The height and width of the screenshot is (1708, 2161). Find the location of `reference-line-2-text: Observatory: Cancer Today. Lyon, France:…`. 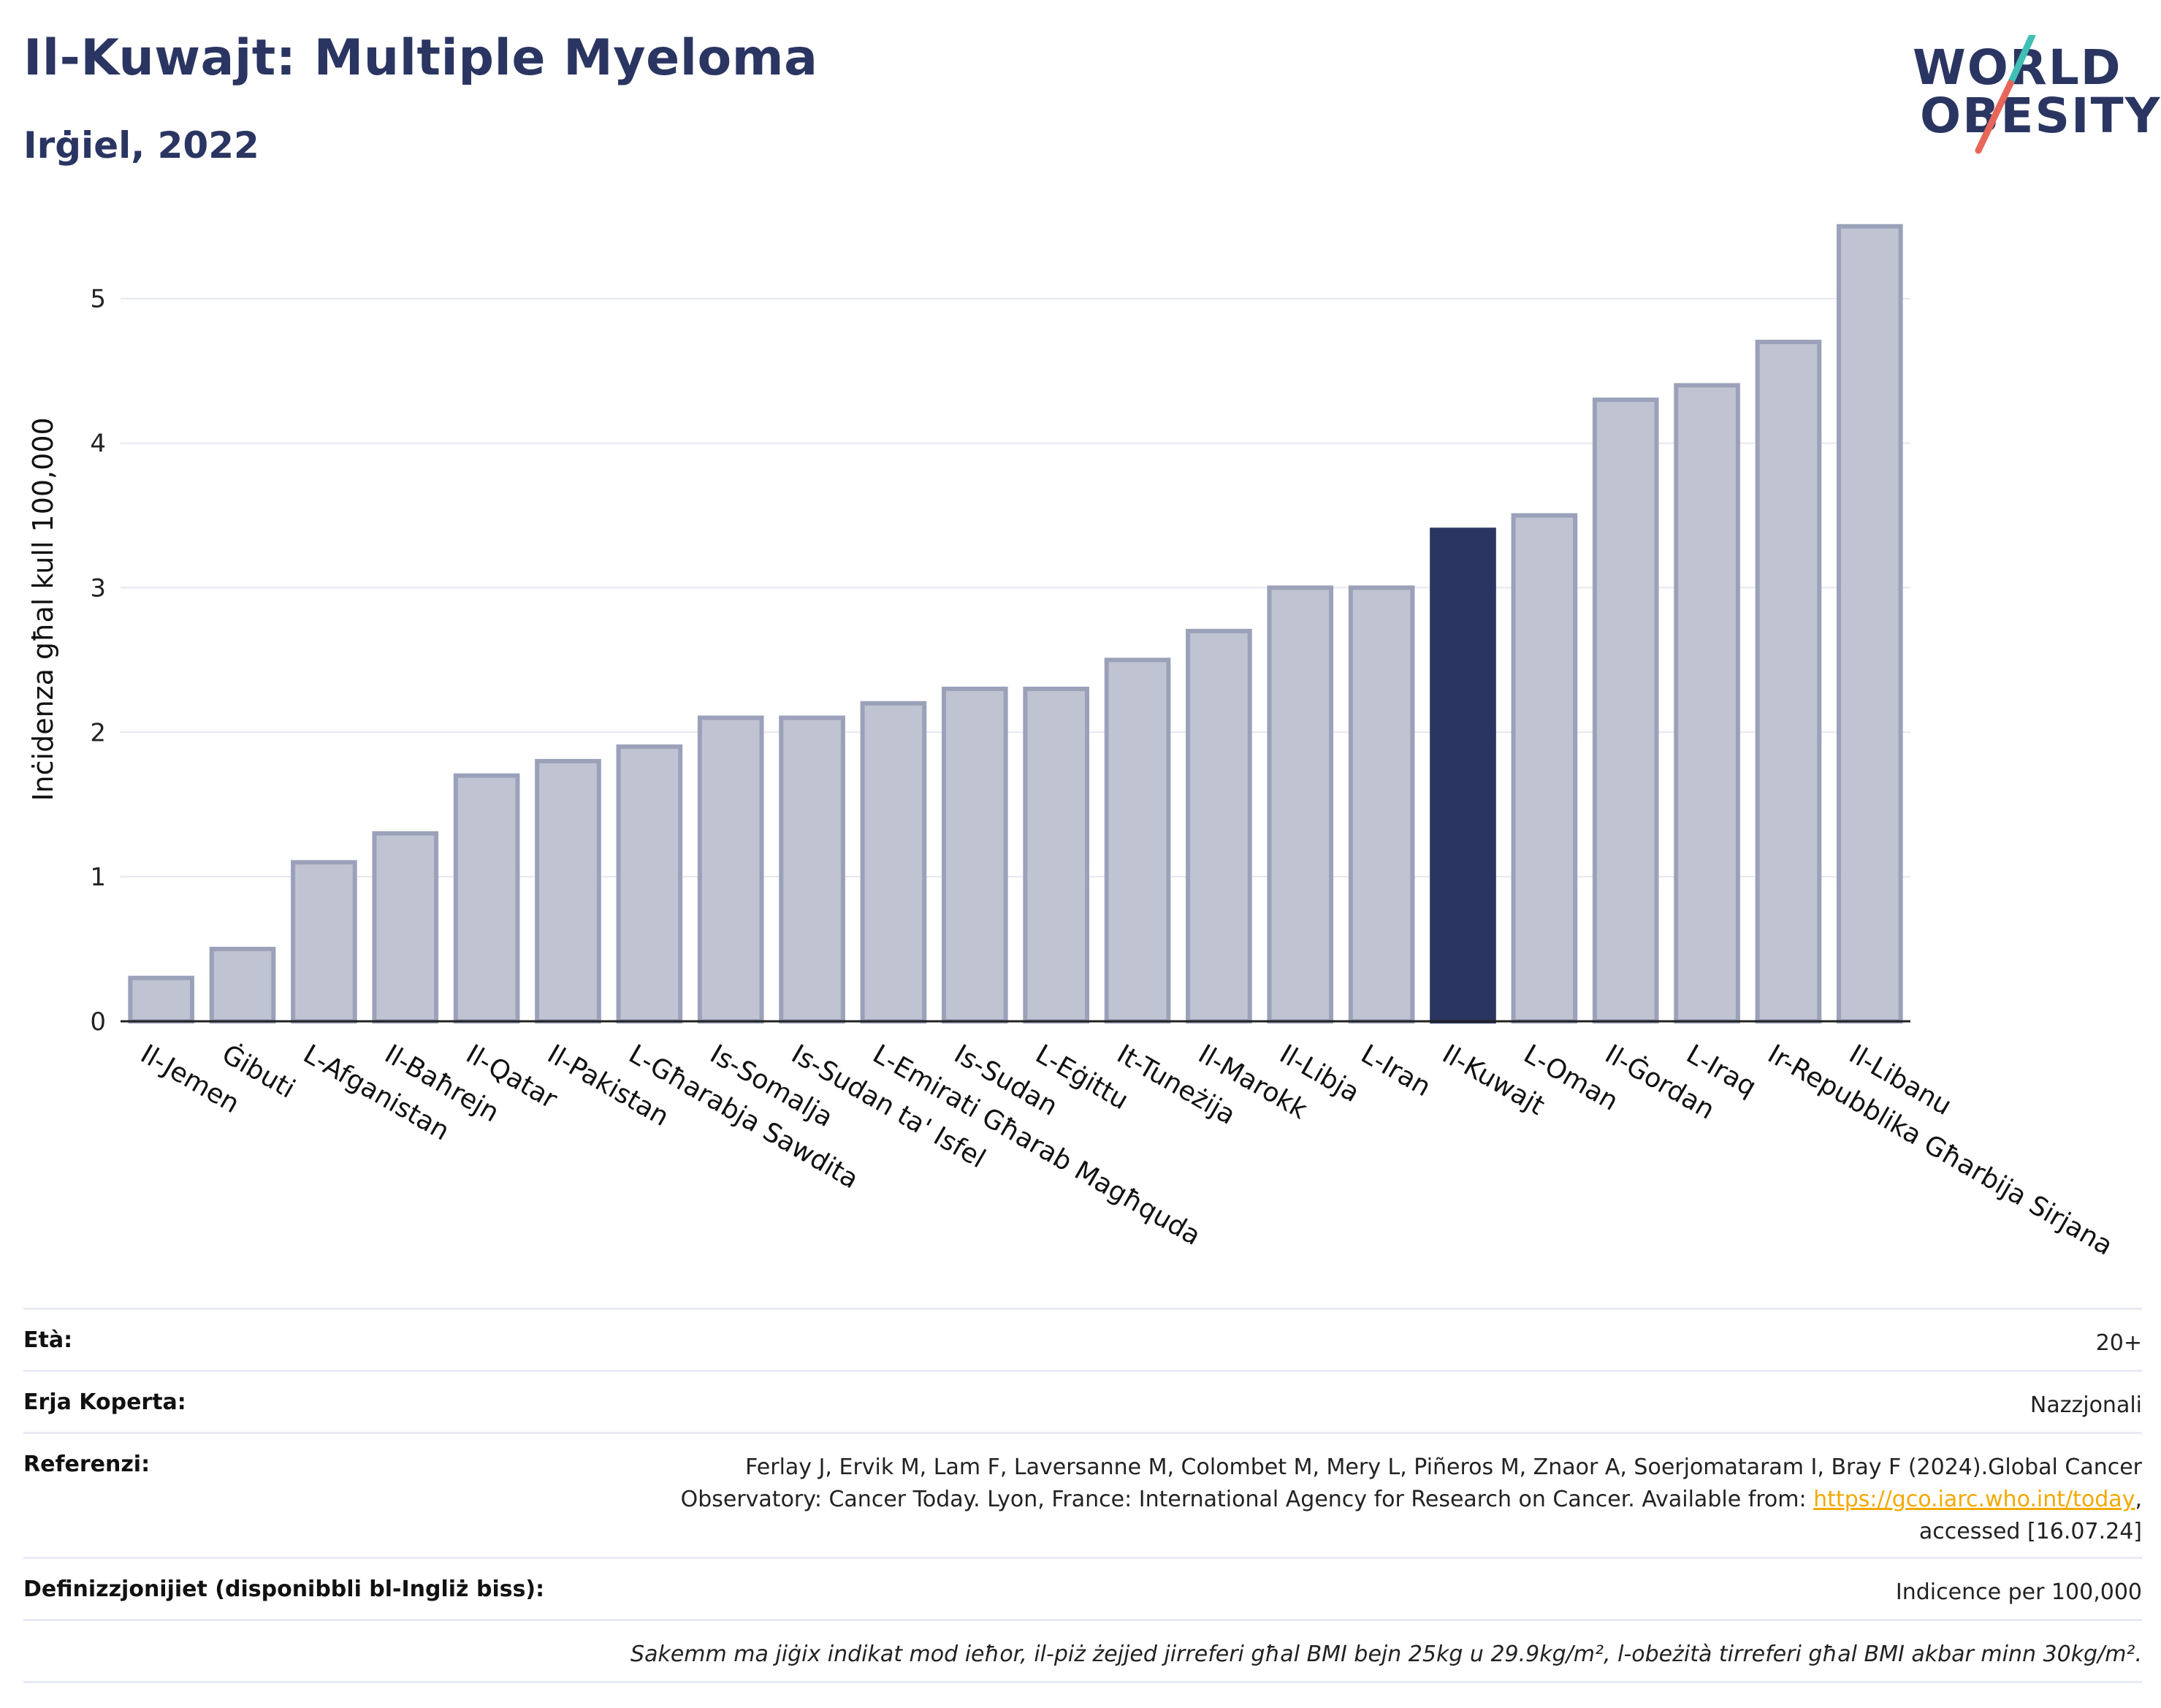

reference-line-2-text: Observatory: Cancer Today. Lyon, France:… is located at coordinates (1247, 1499).